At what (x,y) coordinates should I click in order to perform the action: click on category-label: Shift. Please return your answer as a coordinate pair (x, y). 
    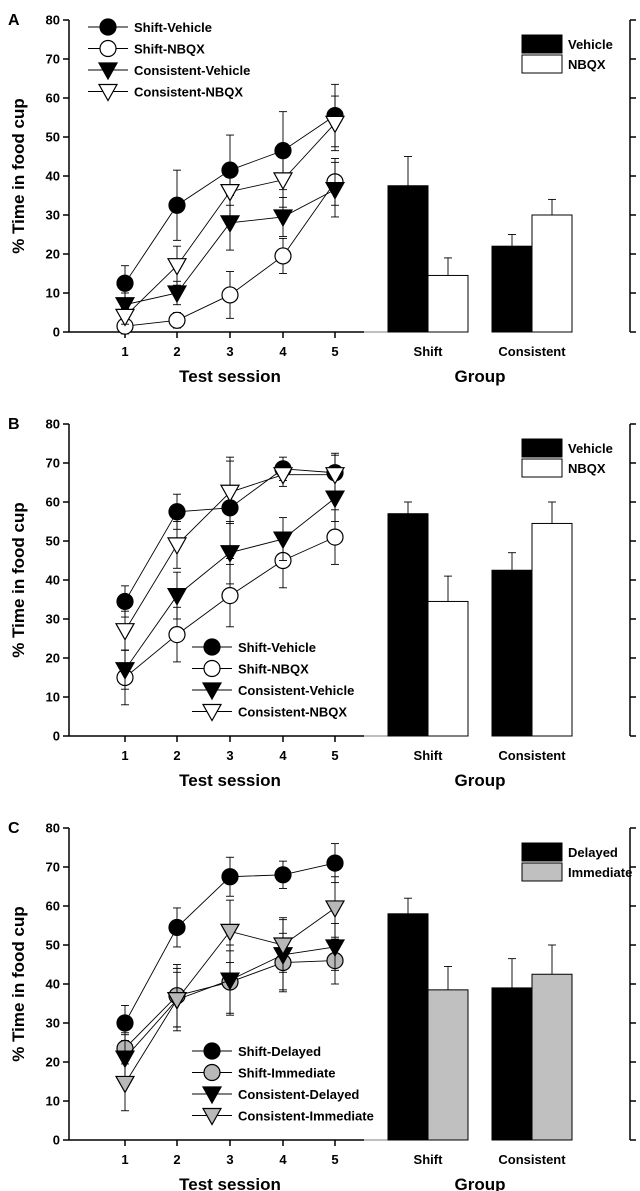
    Looking at the image, I should click on (429, 351).